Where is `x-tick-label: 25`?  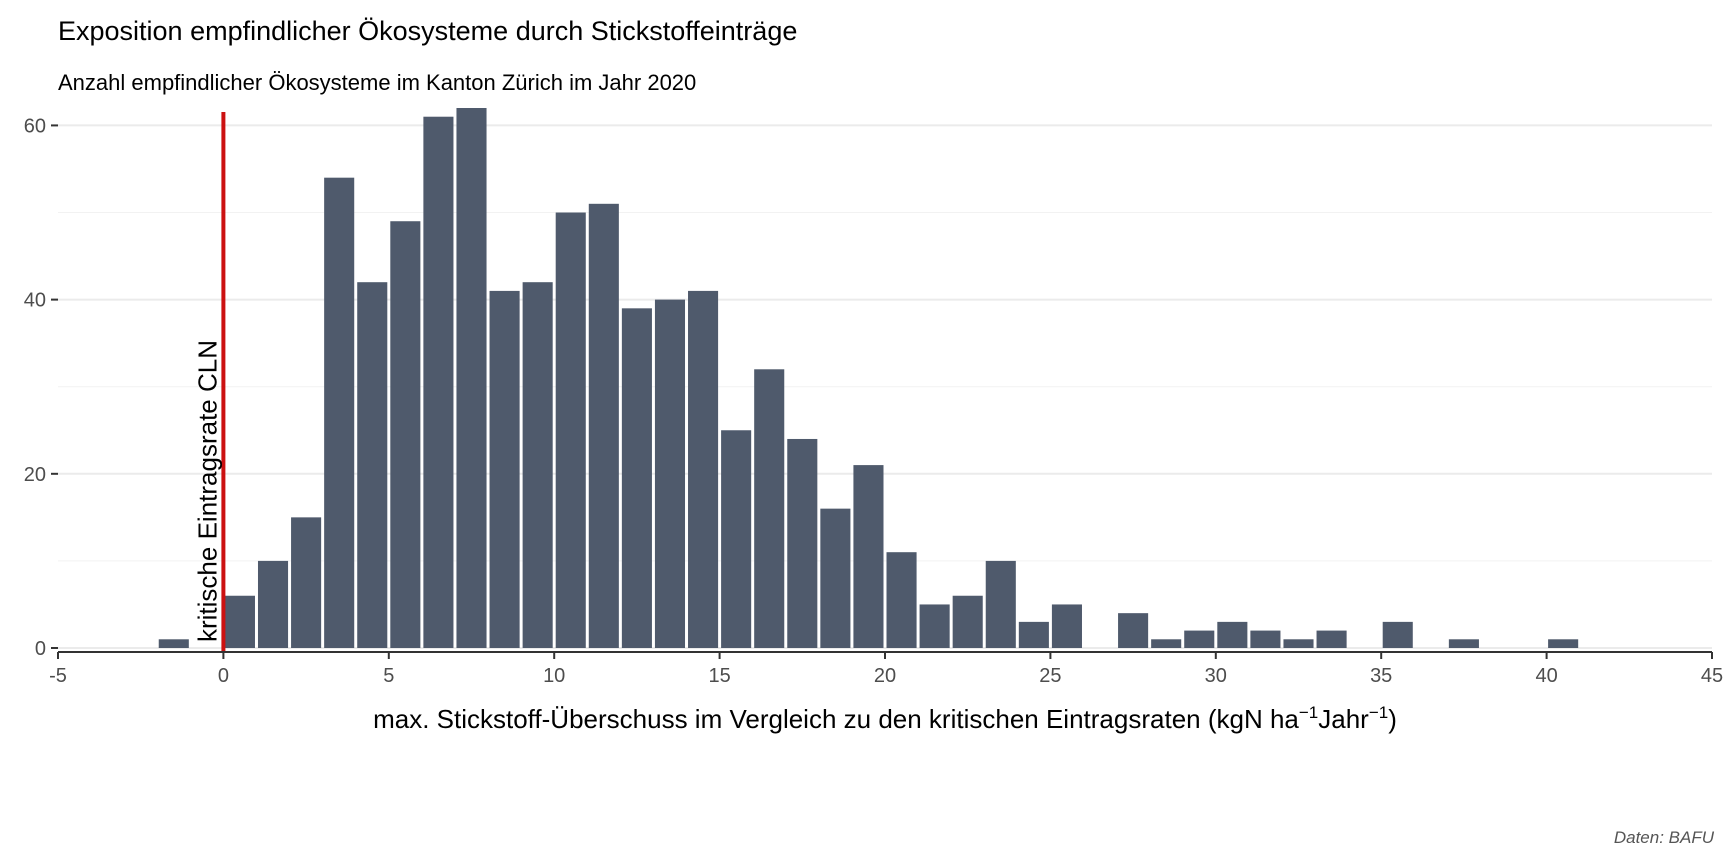
x-tick-label: 25 is located at coordinates (1050, 676).